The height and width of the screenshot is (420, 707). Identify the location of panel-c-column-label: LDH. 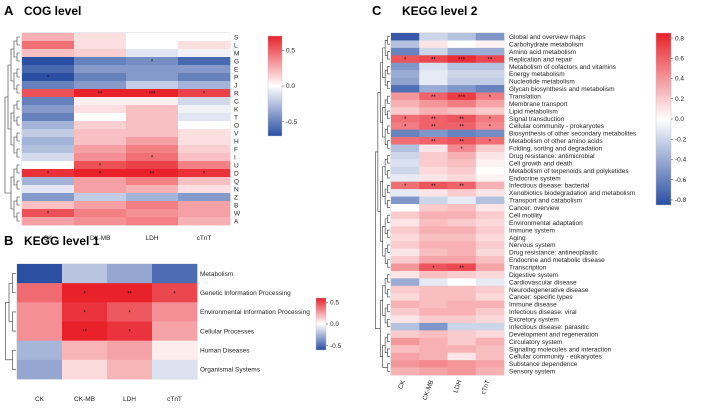
(457, 386).